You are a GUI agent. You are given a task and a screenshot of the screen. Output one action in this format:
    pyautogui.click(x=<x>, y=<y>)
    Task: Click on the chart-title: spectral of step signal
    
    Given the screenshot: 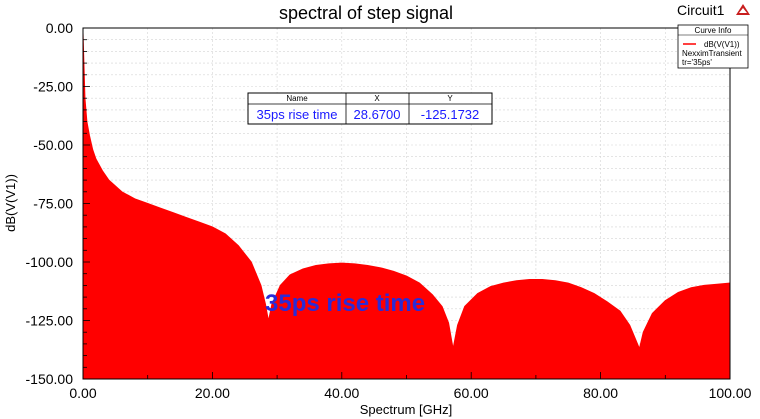 What is the action you would take?
    pyautogui.click(x=366, y=13)
    